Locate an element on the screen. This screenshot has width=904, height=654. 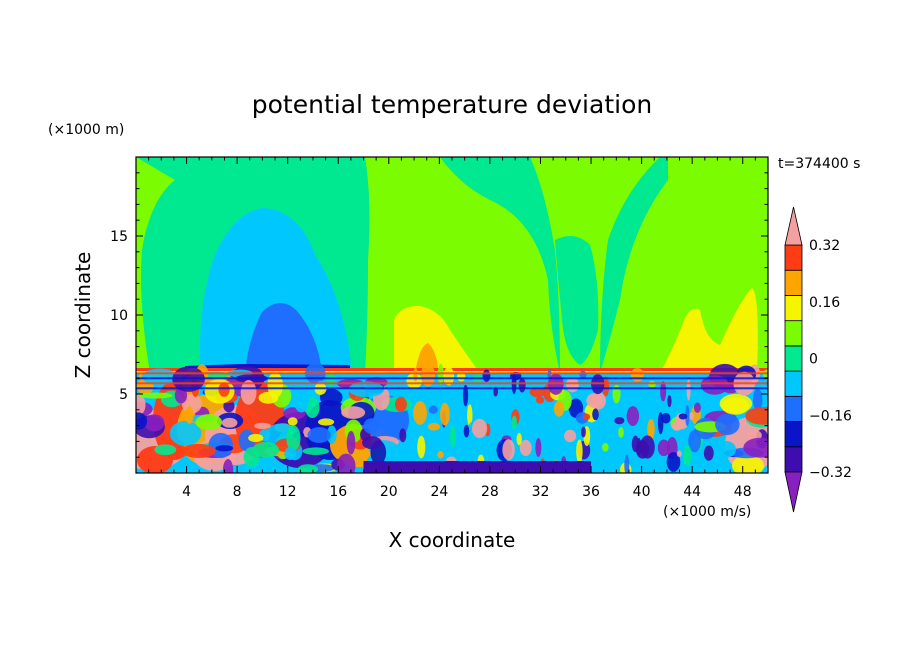
colorbar-tick-label: 0.32 is located at coordinates (824, 246).